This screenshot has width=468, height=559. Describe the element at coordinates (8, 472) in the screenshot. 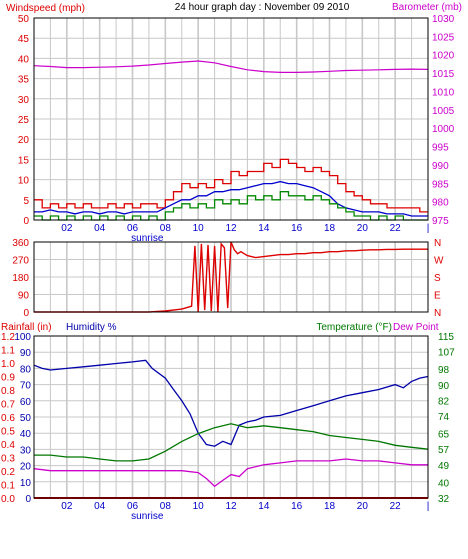

I see `rainfall-y-tick-label: 0.2` at that location.